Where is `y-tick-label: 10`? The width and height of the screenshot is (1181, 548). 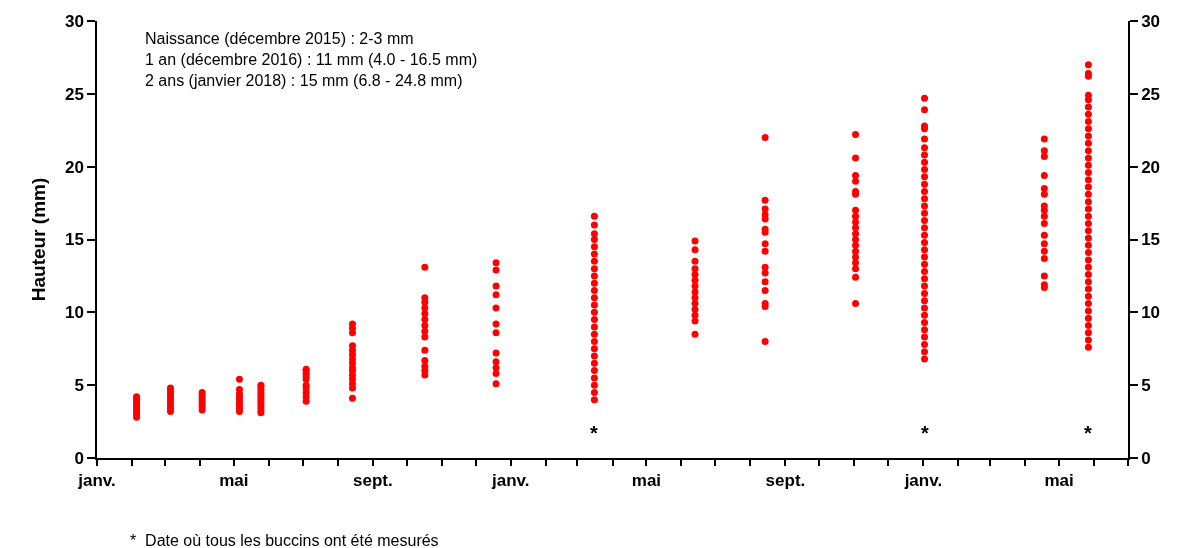
y-tick-label: 10 is located at coordinates (74, 313).